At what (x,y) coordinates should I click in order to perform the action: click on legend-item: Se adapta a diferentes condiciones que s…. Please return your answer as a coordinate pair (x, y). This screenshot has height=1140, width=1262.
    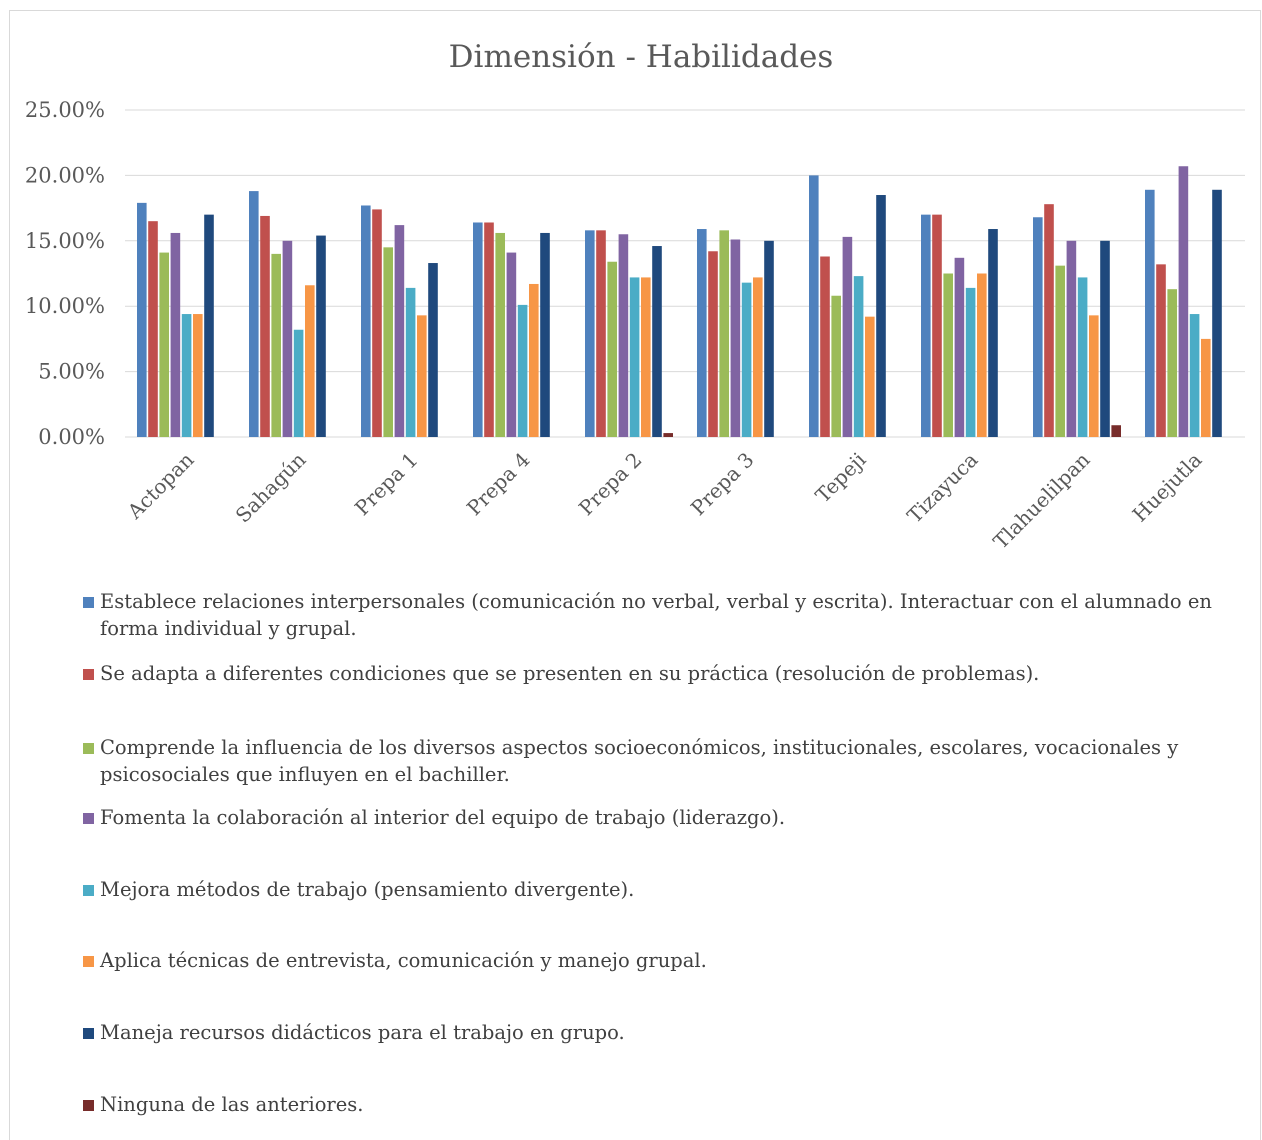
    Looking at the image, I should click on (658, 673).